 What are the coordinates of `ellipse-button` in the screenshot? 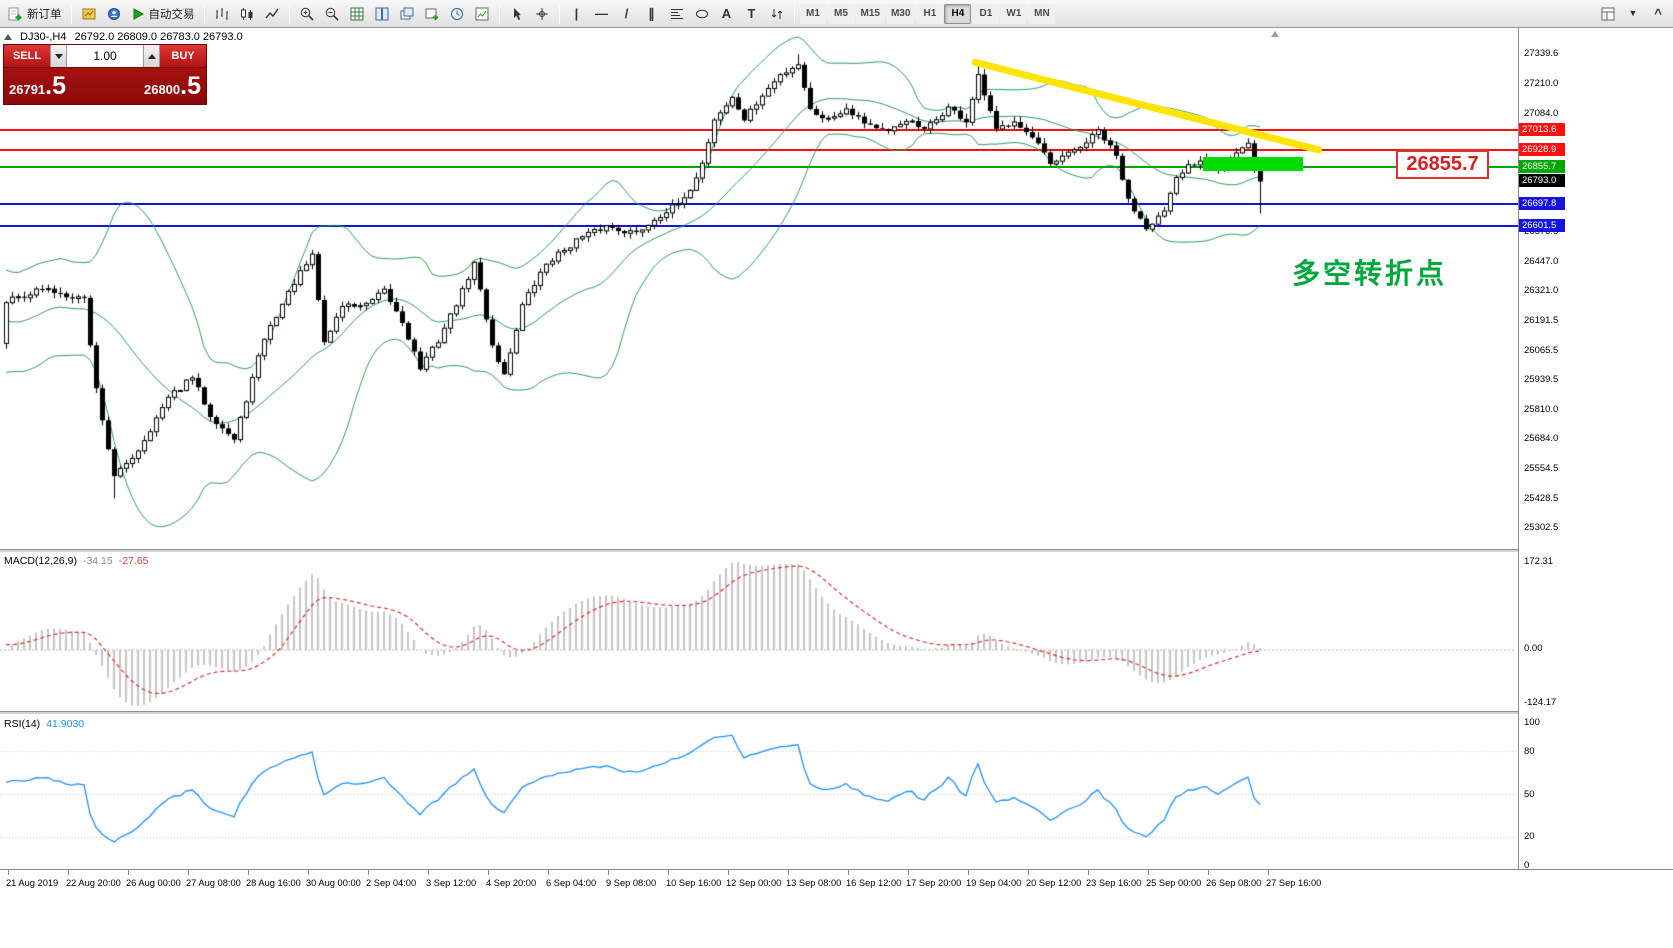 It's located at (702, 14).